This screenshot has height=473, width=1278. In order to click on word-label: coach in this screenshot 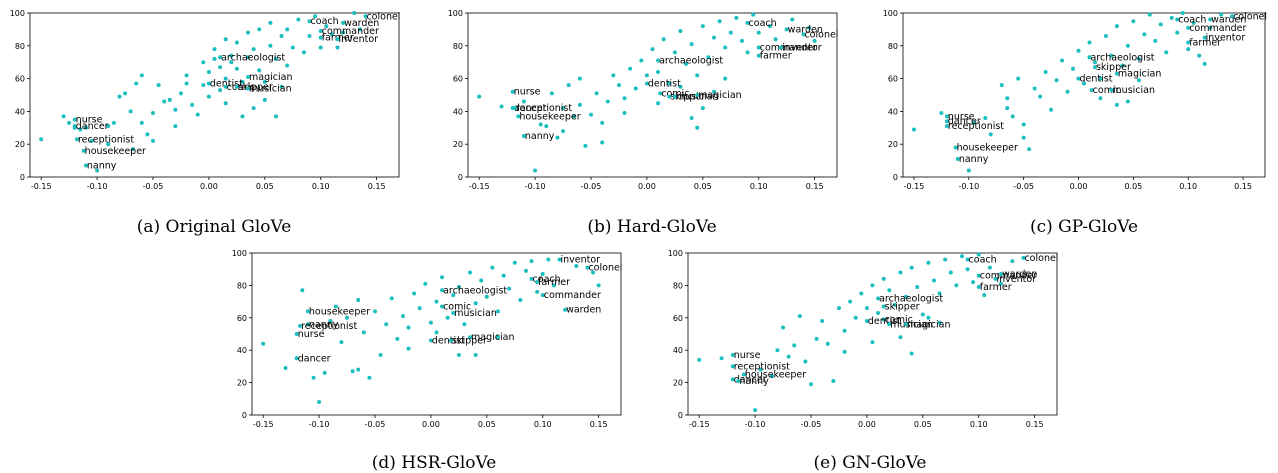, I will do `click(763, 23)`.